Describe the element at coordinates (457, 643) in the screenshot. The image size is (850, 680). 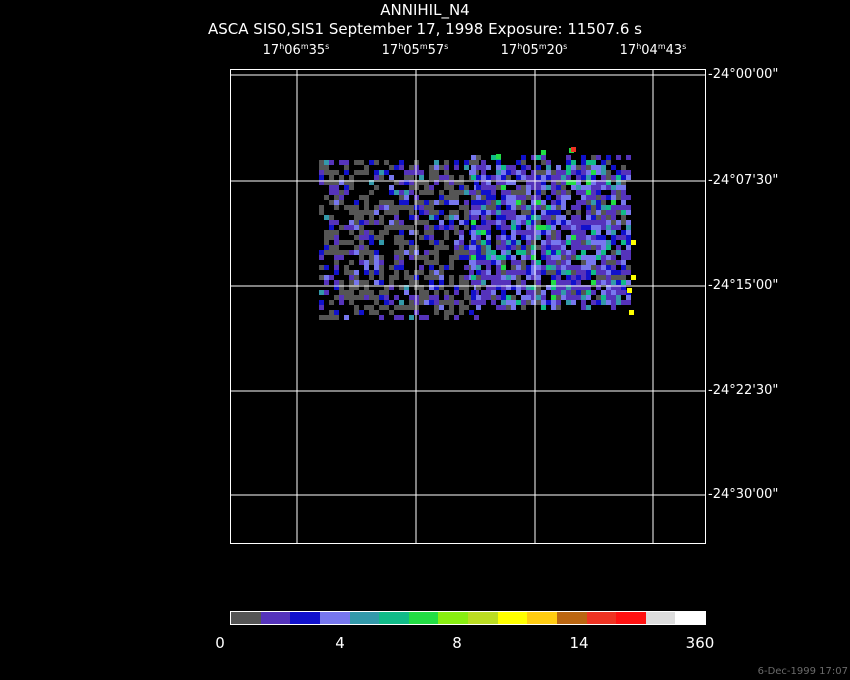
I see `colorbar-label: 8` at that location.